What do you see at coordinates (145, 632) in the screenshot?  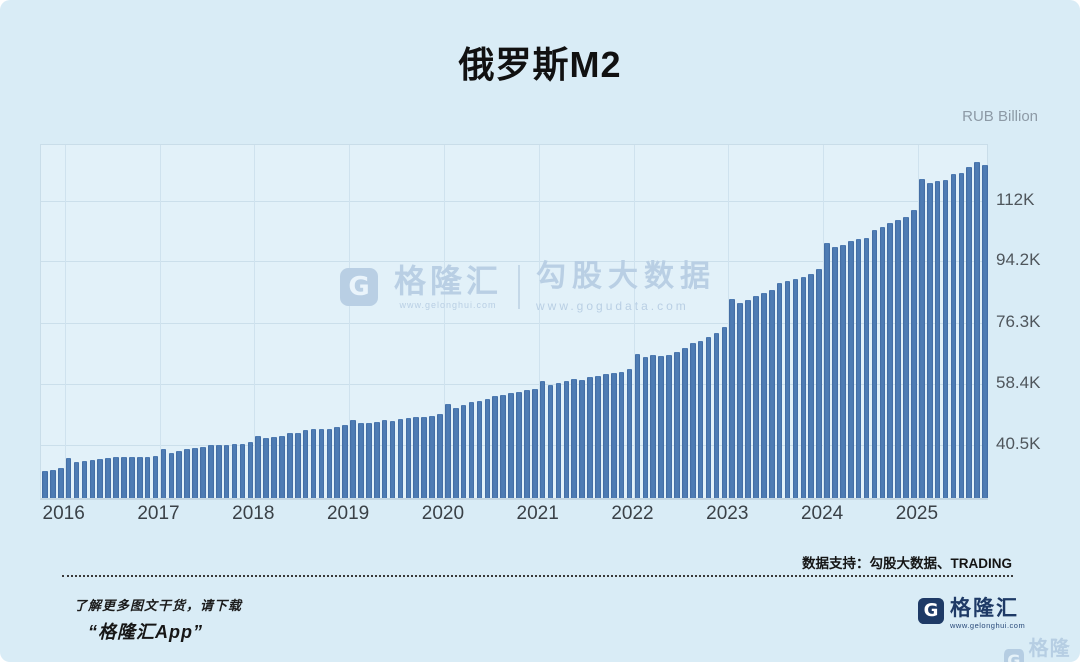 I see `promo-app-name: “格隆汇App”` at bounding box center [145, 632].